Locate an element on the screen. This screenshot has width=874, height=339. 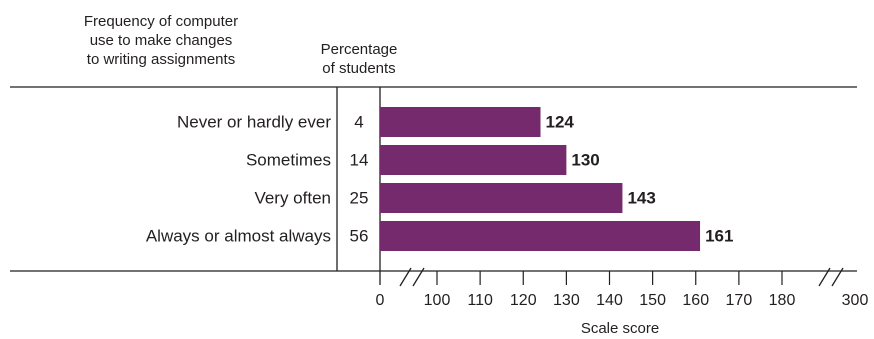
category-label: Very often is located at coordinates (292, 198).